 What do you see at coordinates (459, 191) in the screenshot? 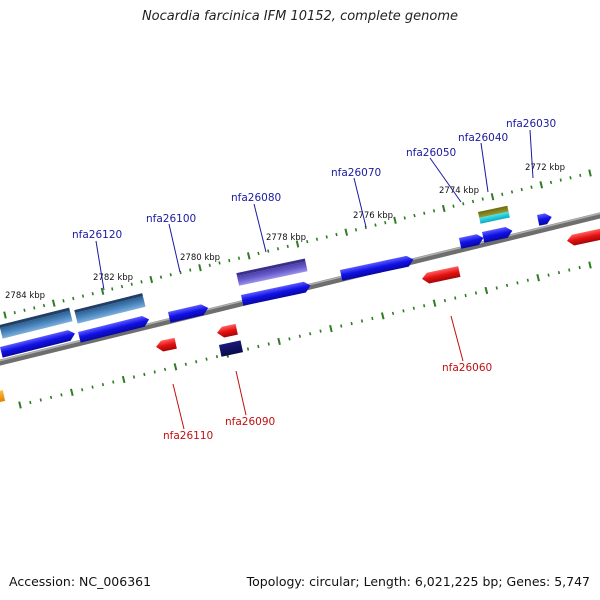
I see `kbp-label: 2774 kbp` at bounding box center [459, 191].